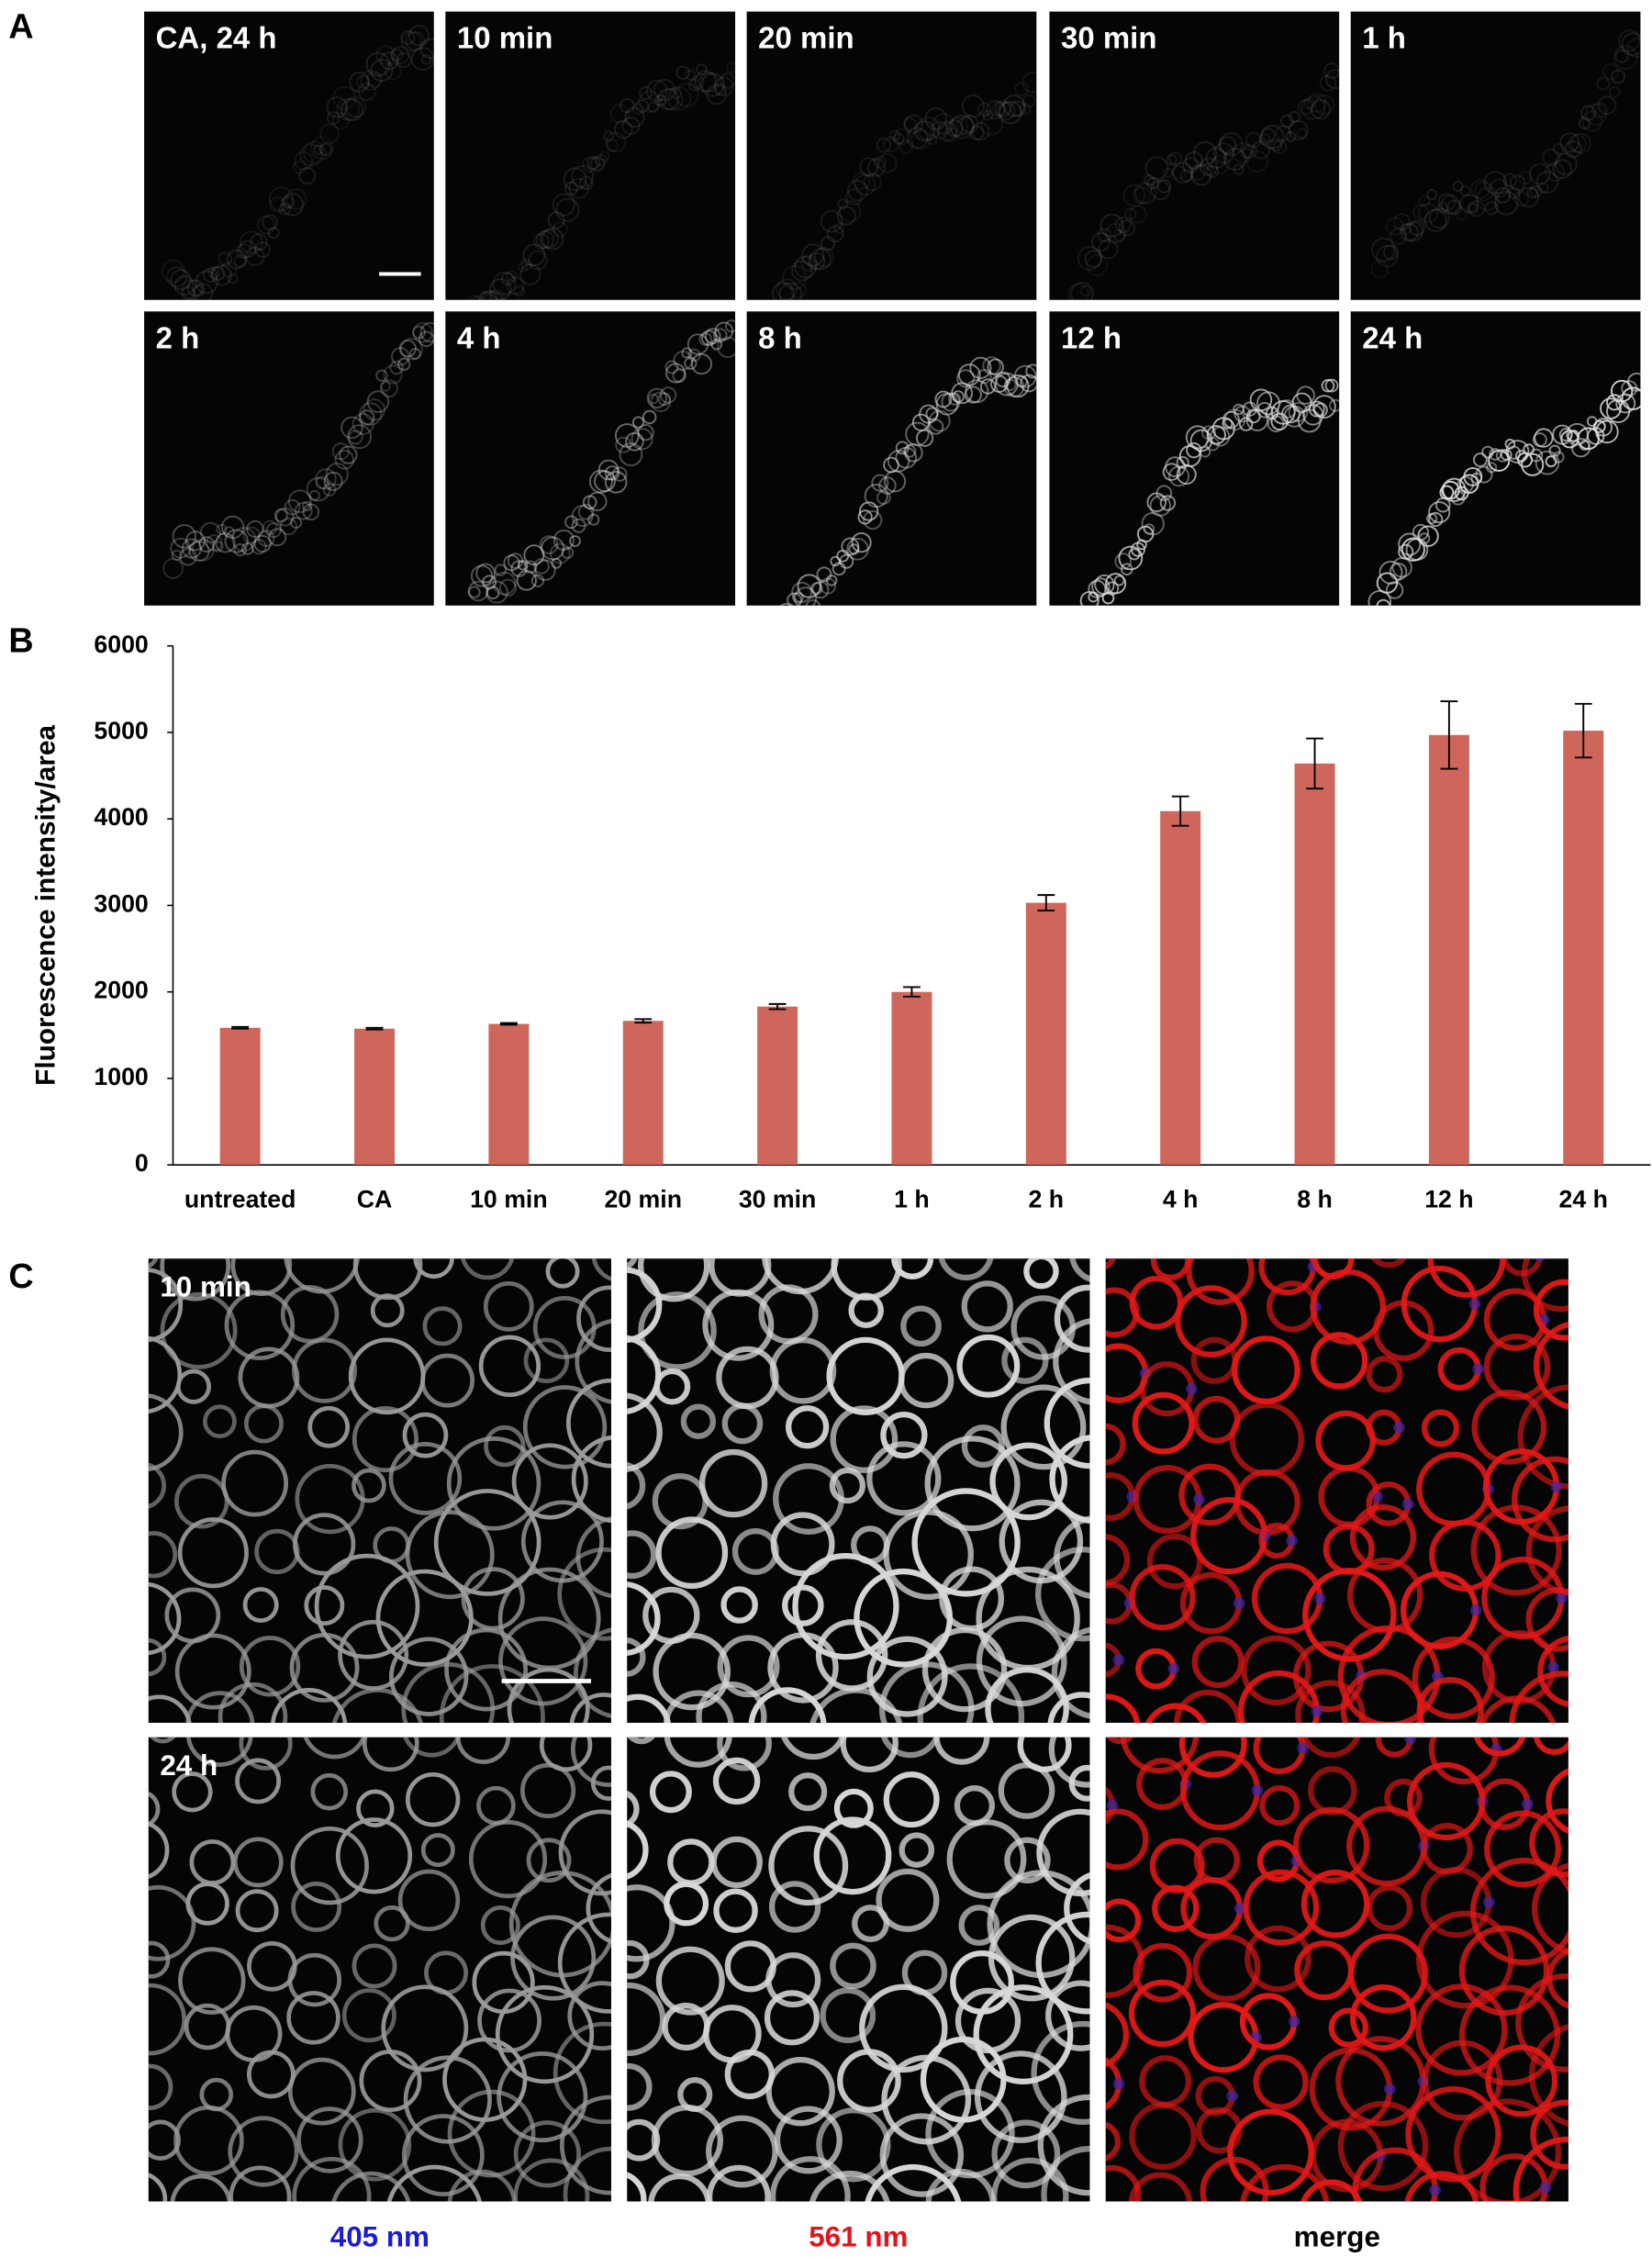 The image size is (1652, 2257). I want to click on micrograph-cells, so click(908, 481).